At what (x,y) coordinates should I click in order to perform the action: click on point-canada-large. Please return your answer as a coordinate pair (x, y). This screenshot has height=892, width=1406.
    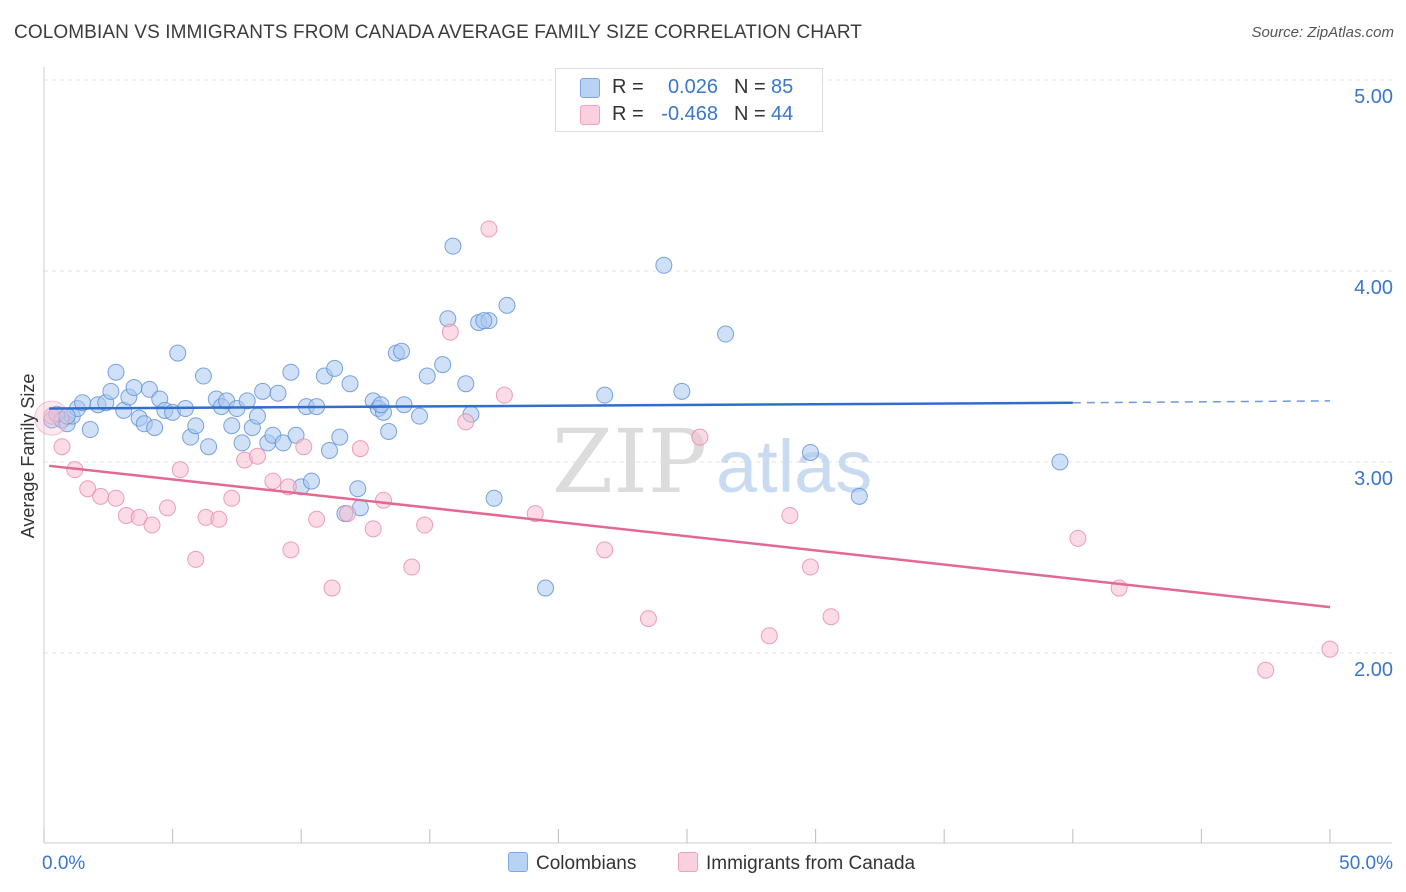
    Looking at the image, I should click on (52, 418).